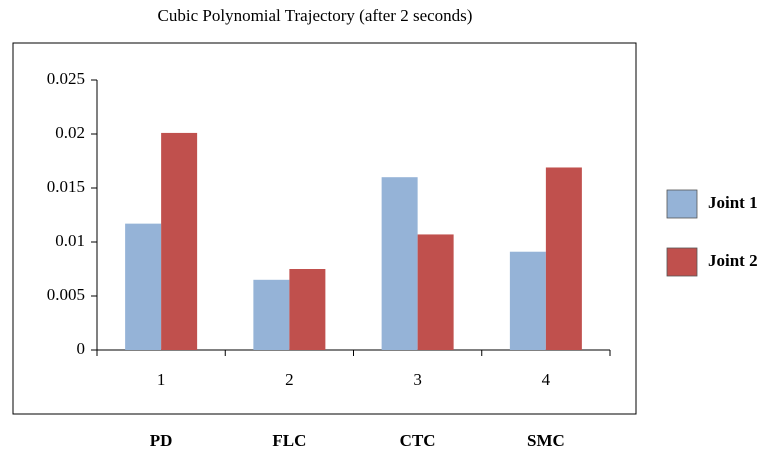  Describe the element at coordinates (161, 379) in the screenshot. I see `x-tick-label: 1` at that location.